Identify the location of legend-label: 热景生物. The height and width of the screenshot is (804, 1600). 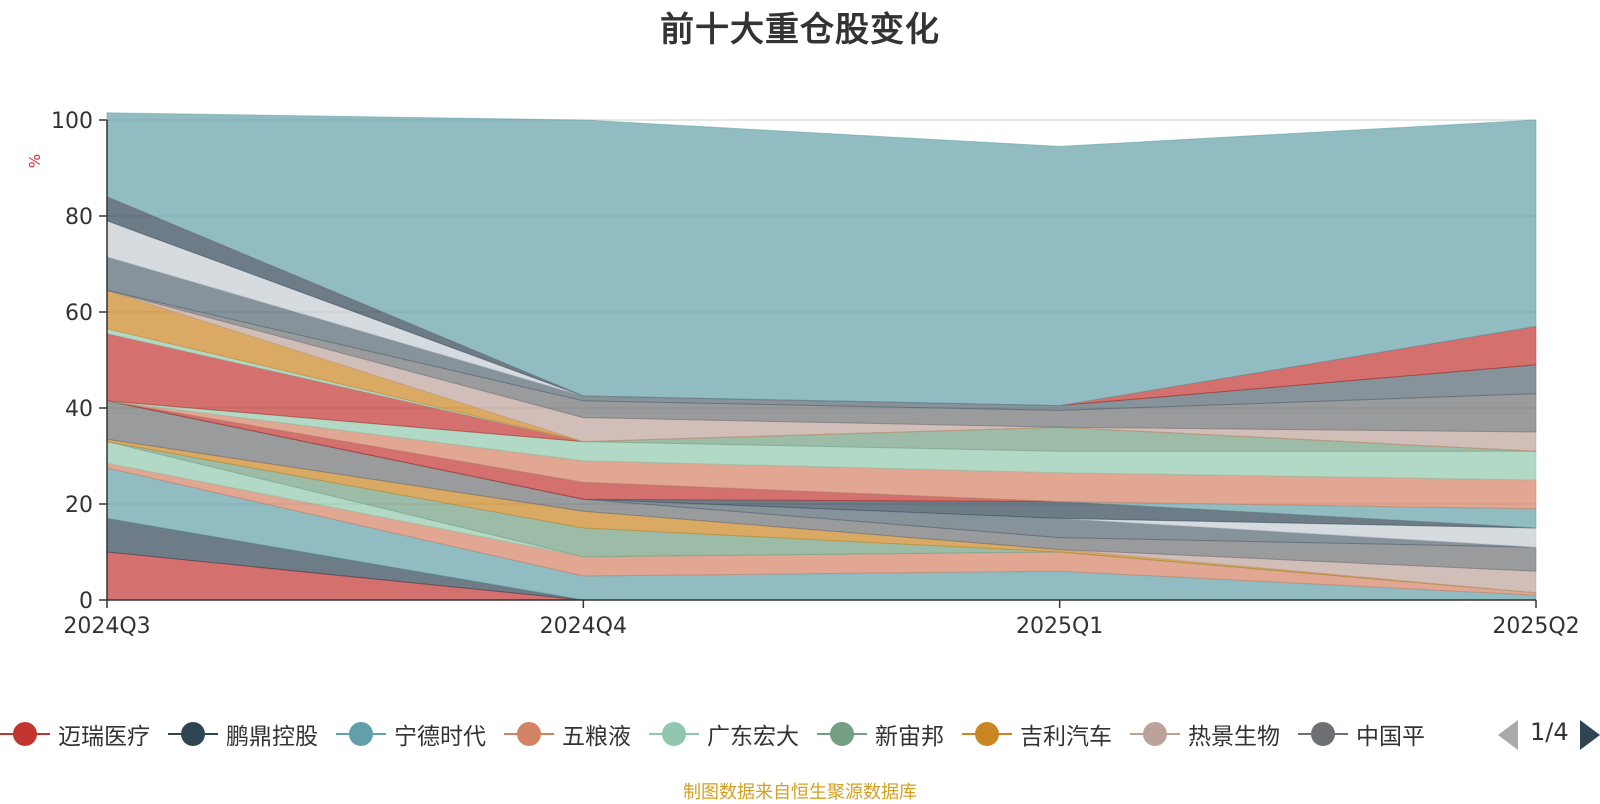
(1234, 737).